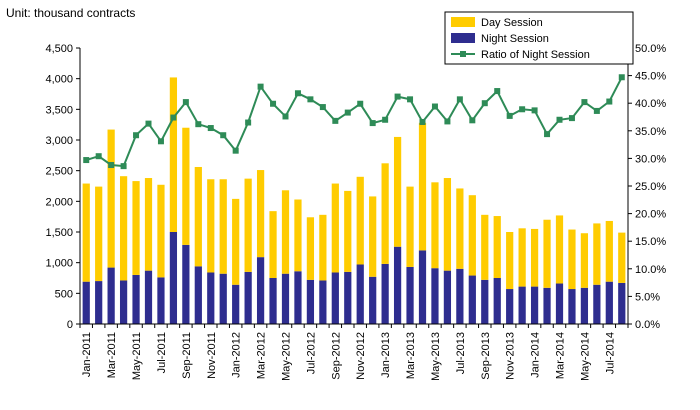  I want to click on bar-day-Jul-2011, so click(161, 231).